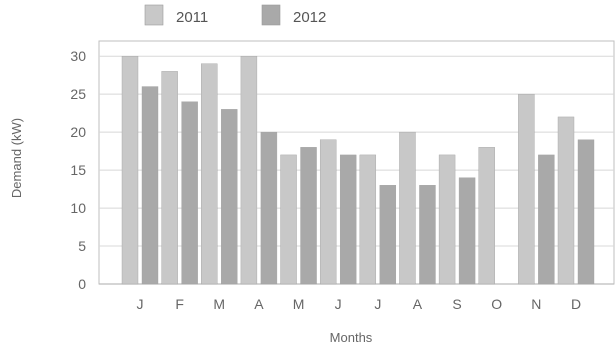 The width and height of the screenshot is (615, 350). What do you see at coordinates (576, 304) in the screenshot?
I see `x-tick-label-11: D` at bounding box center [576, 304].